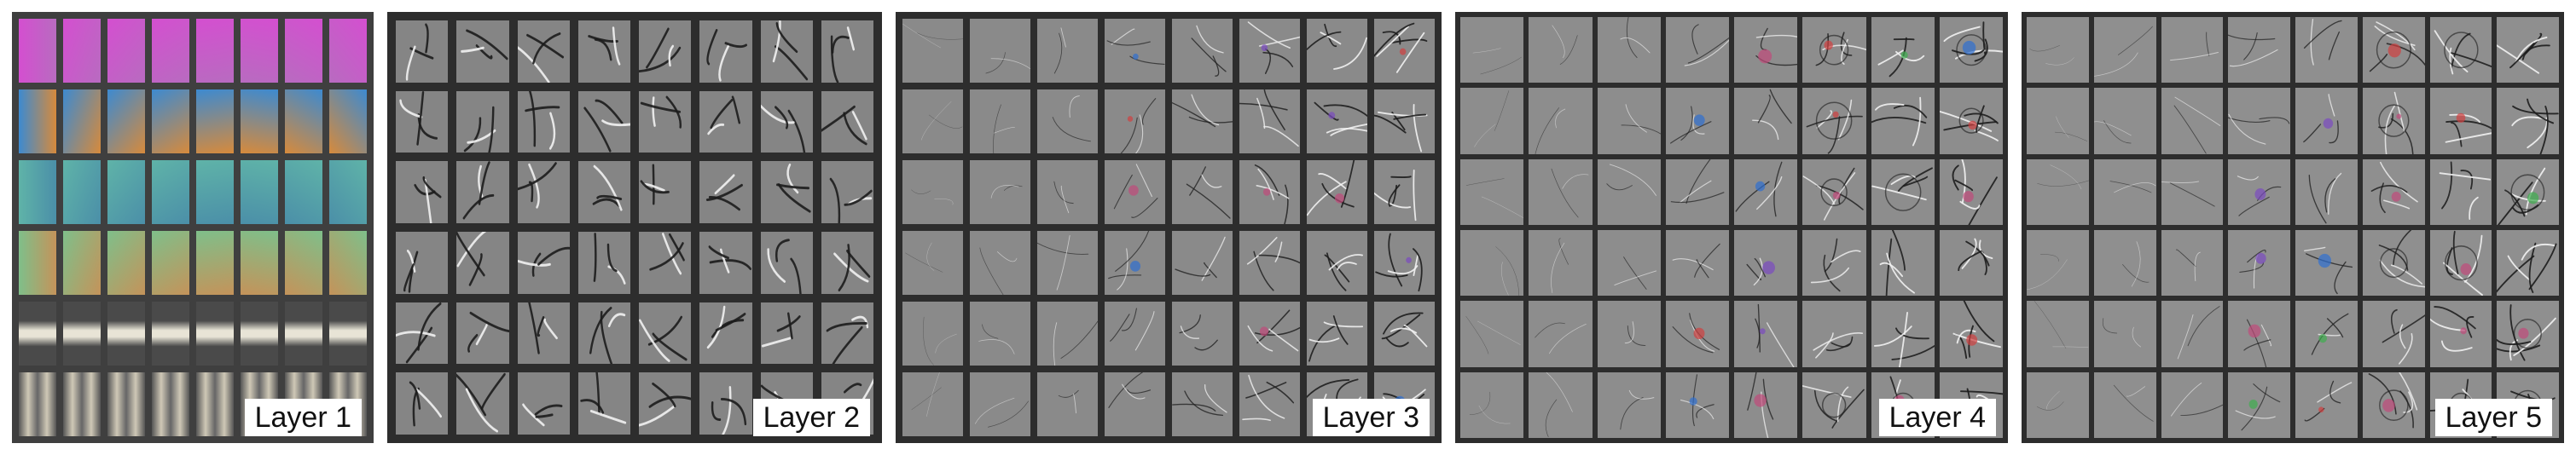 The image size is (2576, 455). Describe the element at coordinates (1371, 417) in the screenshot. I see `layer-3-label: Layer 3` at that location.